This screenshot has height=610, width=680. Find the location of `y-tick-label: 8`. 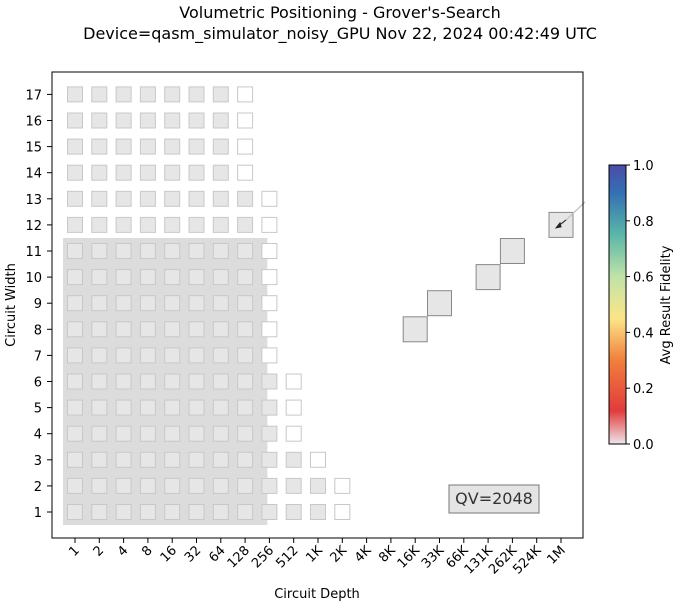

y-tick-label: 8 is located at coordinates (38, 330).